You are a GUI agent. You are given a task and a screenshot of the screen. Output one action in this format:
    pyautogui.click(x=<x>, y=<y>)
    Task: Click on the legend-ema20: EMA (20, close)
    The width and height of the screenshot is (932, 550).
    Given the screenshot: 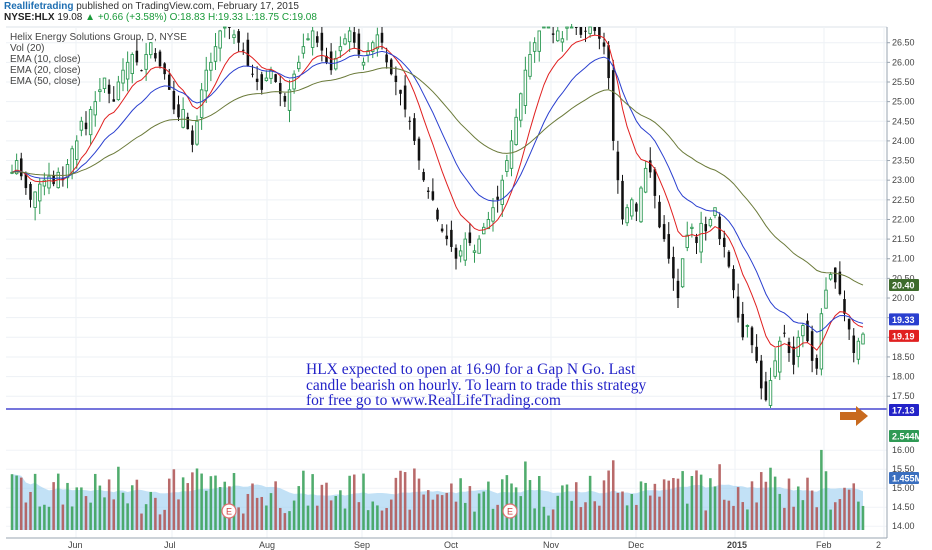 What is the action you would take?
    pyautogui.click(x=45, y=70)
    